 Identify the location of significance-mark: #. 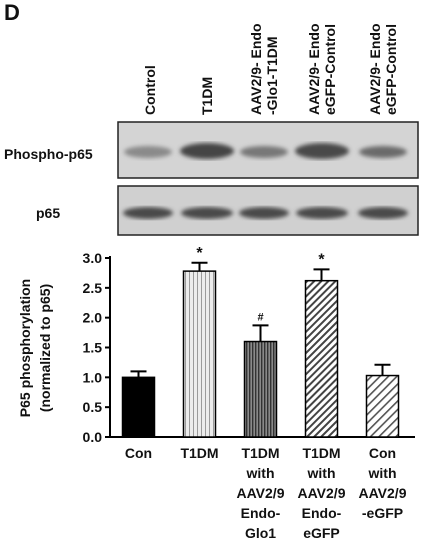
(260, 317).